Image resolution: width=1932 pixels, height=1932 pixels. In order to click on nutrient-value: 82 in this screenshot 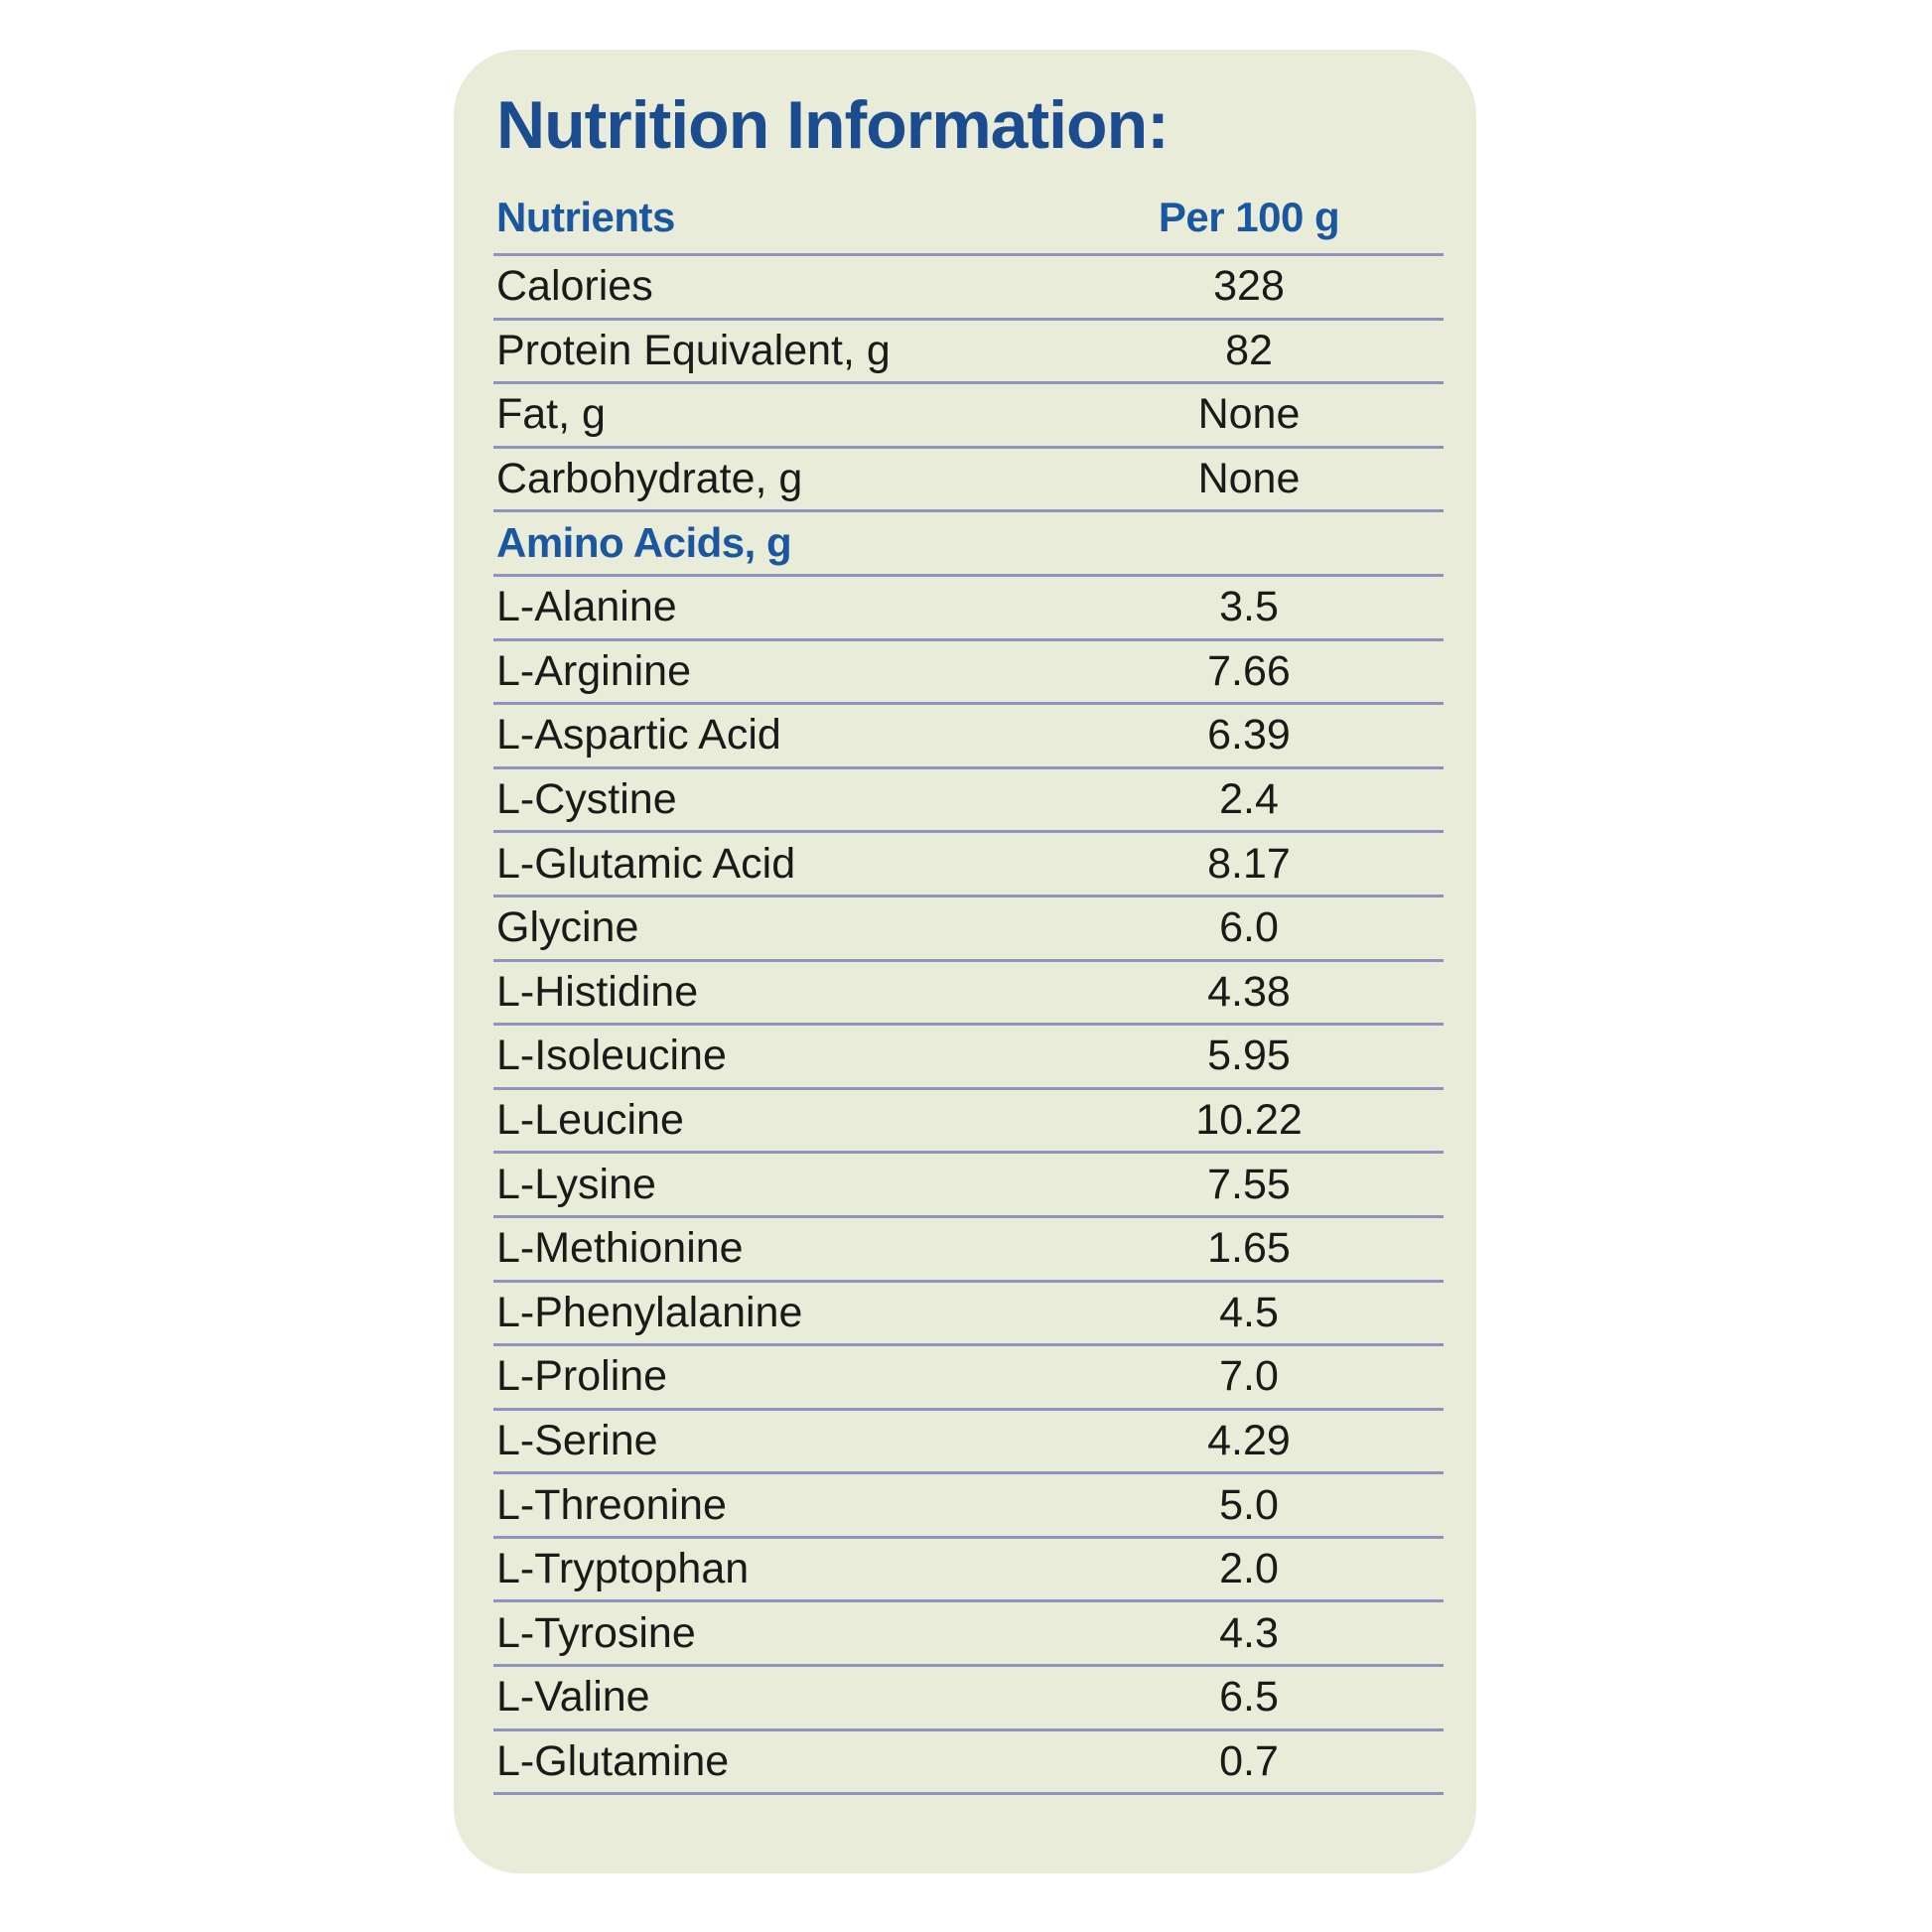, I will do `click(1249, 350)`.